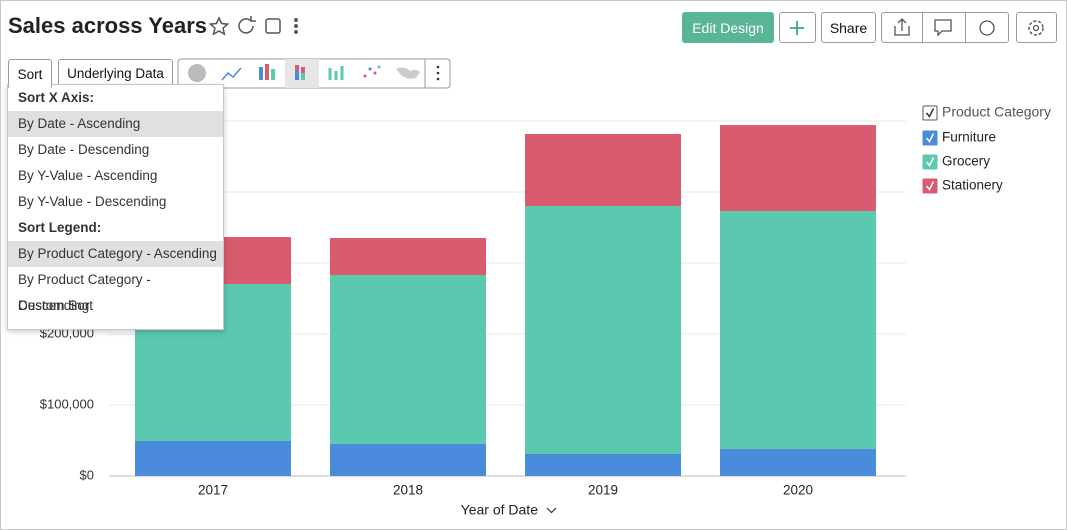 The height and width of the screenshot is (530, 1067). I want to click on menu-heading: Sort X Axis:, so click(56, 97).